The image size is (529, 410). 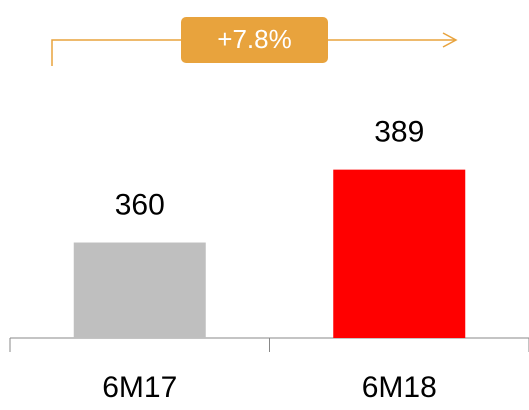 I want to click on value-label: 389, so click(x=399, y=132).